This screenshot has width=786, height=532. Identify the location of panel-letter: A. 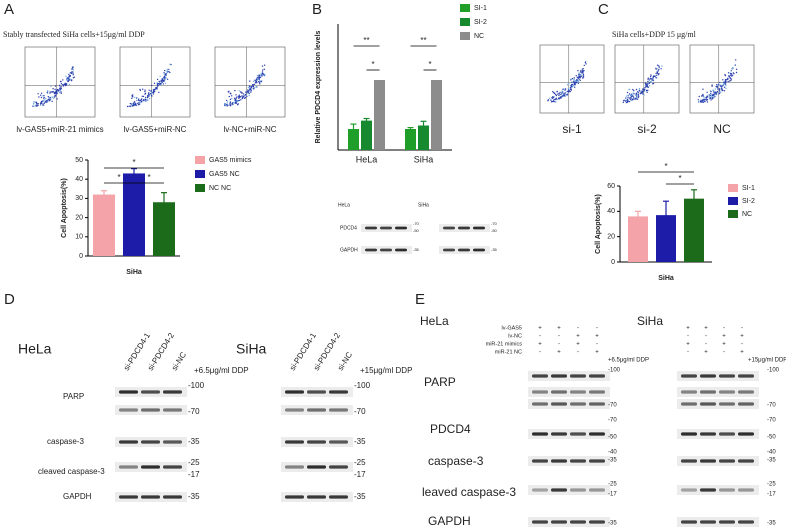
(9, 9).